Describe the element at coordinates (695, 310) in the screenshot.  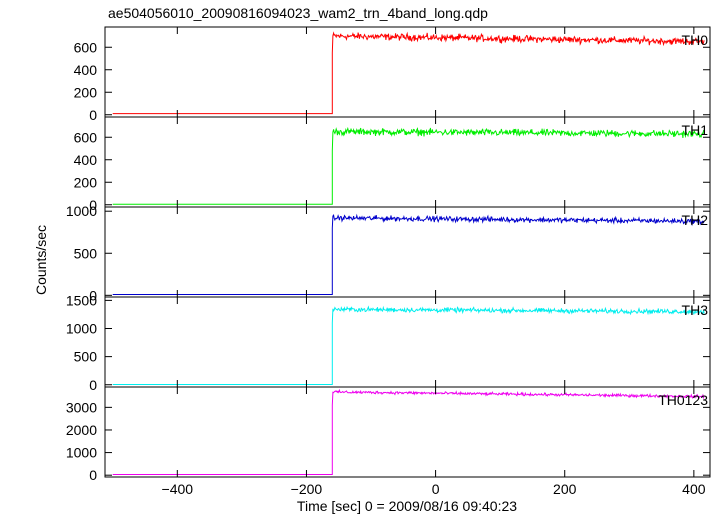
I see `legend-th3: TH3` at that location.